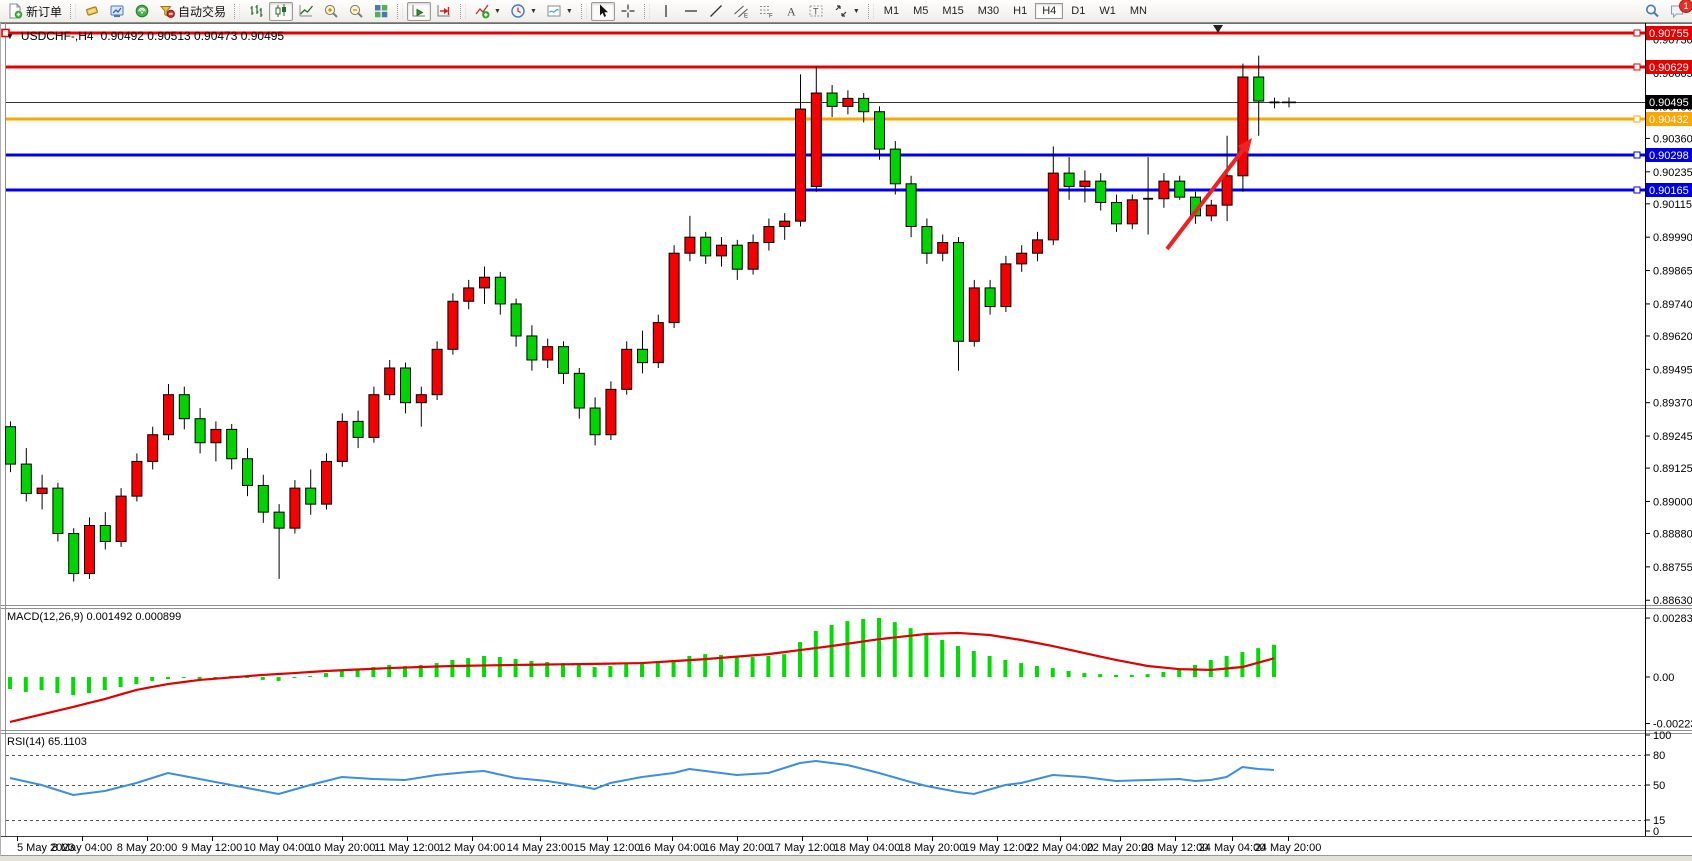 The width and height of the screenshot is (1692, 861). What do you see at coordinates (642, 670) in the screenshot?
I see `macd-layer` at bounding box center [642, 670].